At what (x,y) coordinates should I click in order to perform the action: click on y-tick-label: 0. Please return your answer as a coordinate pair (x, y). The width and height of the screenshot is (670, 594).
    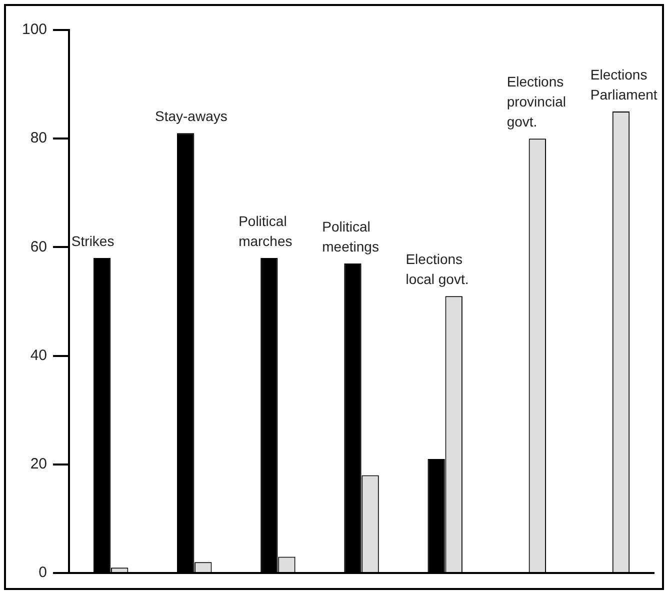
    Looking at the image, I should click on (43, 573).